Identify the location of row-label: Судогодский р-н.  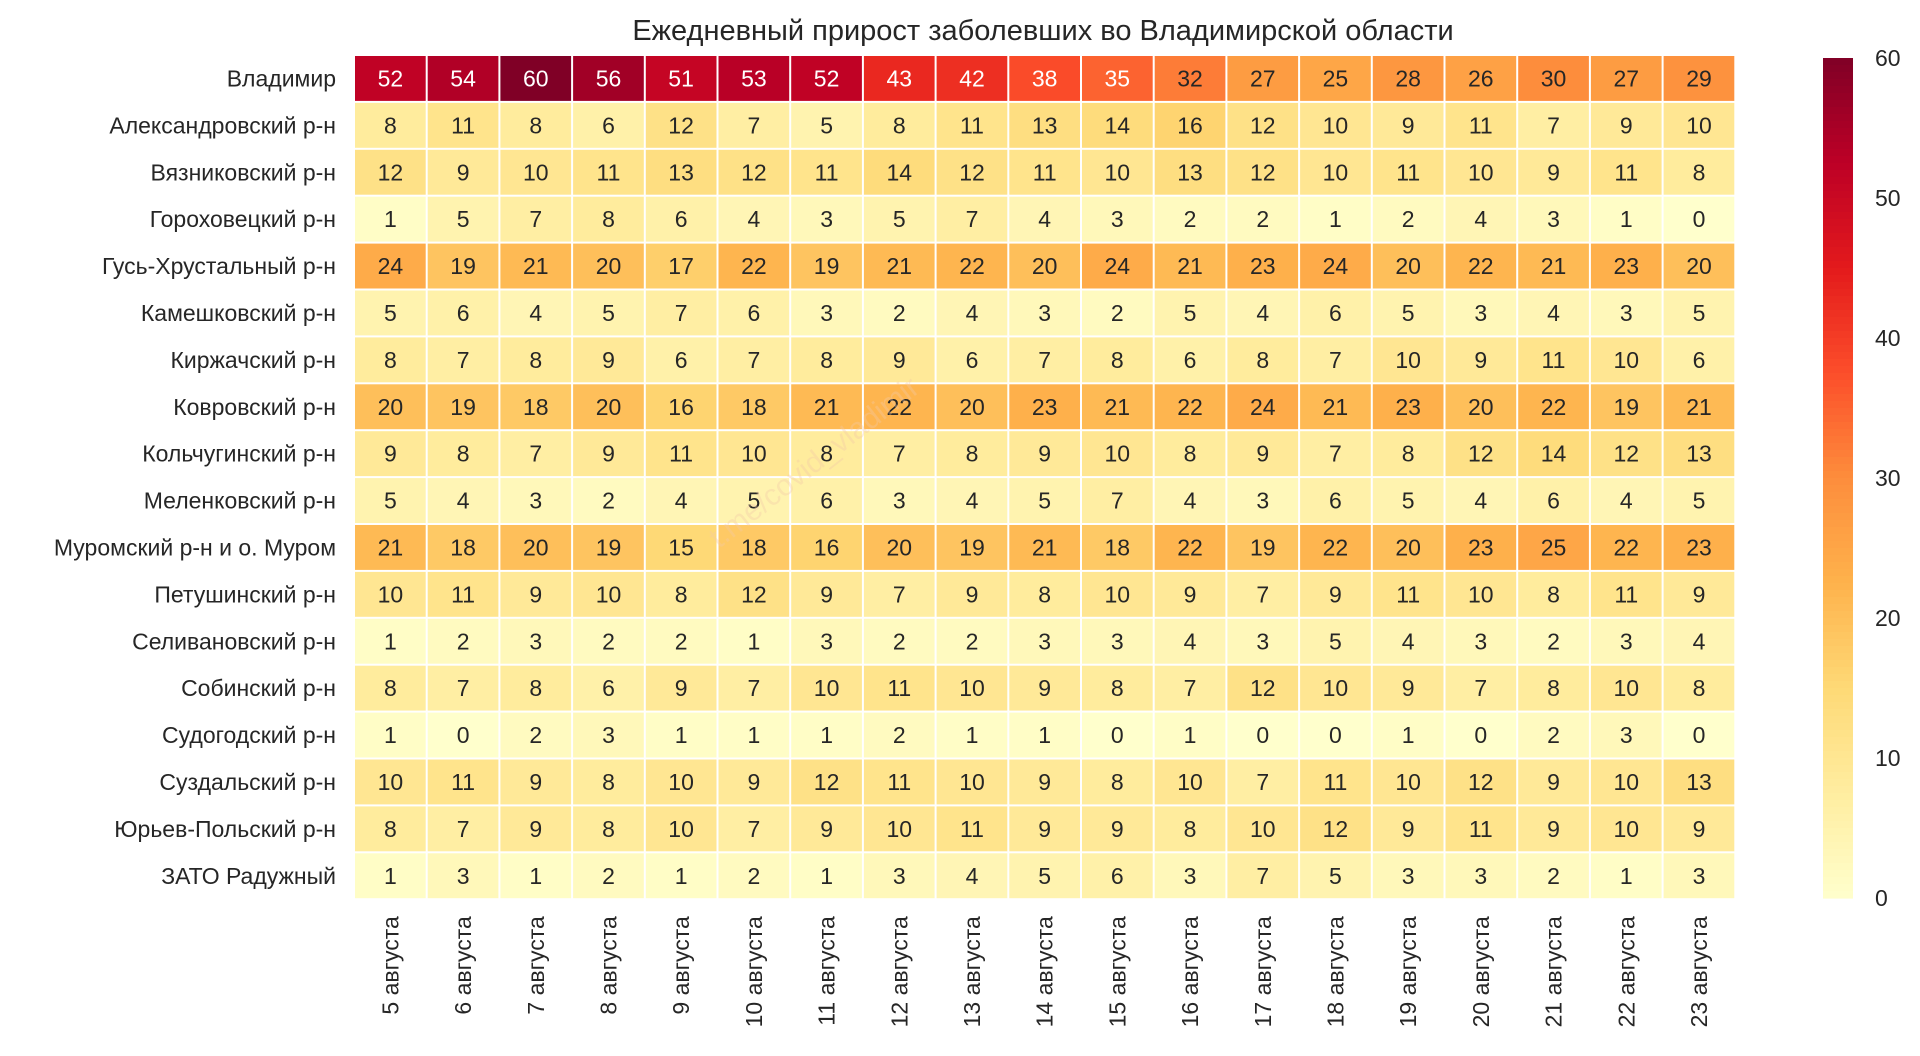
(249, 735).